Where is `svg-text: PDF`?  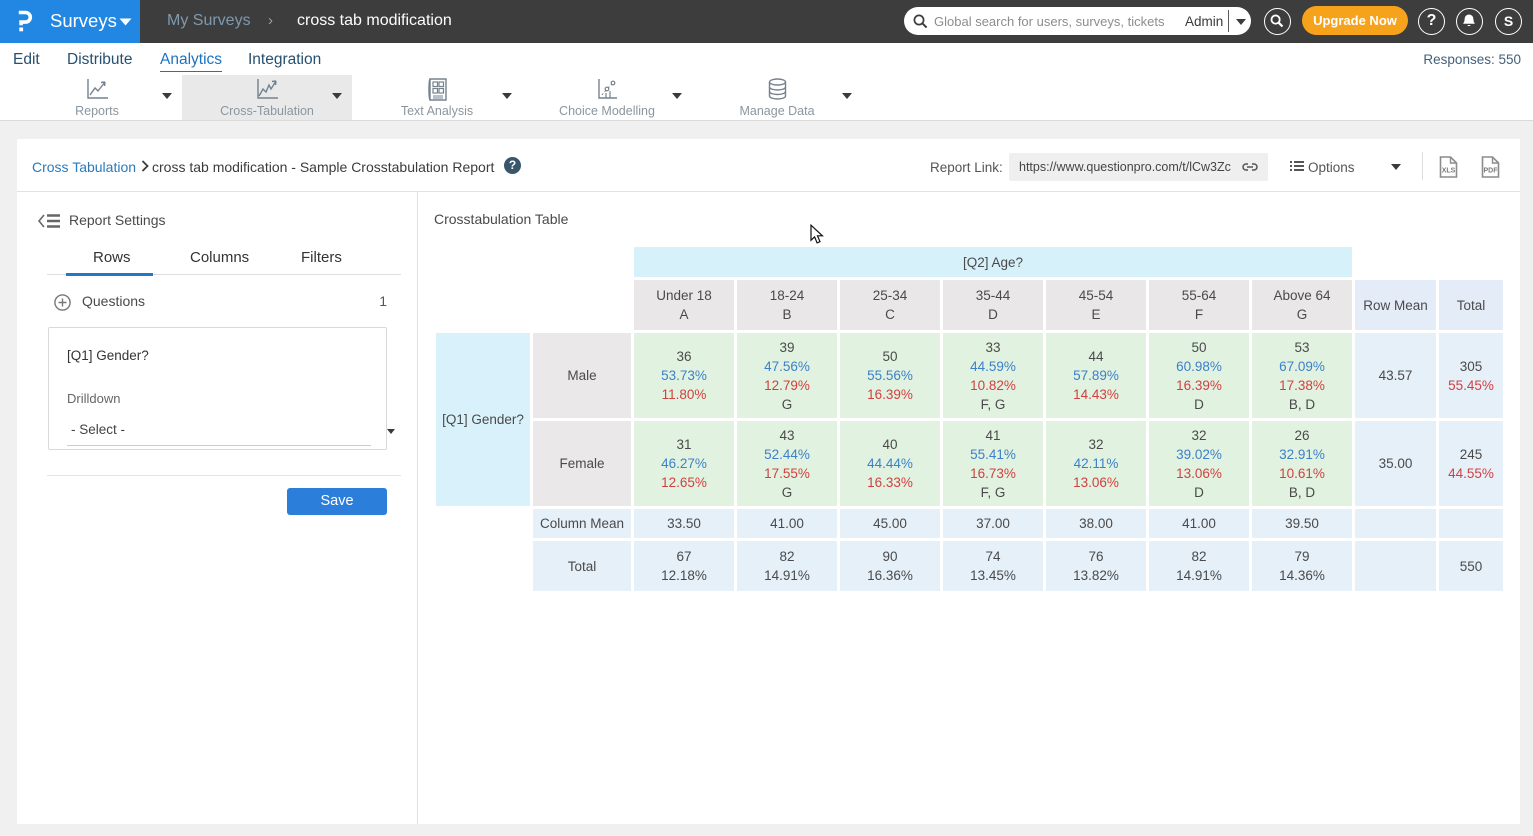 svg-text: PDF is located at coordinates (1491, 171).